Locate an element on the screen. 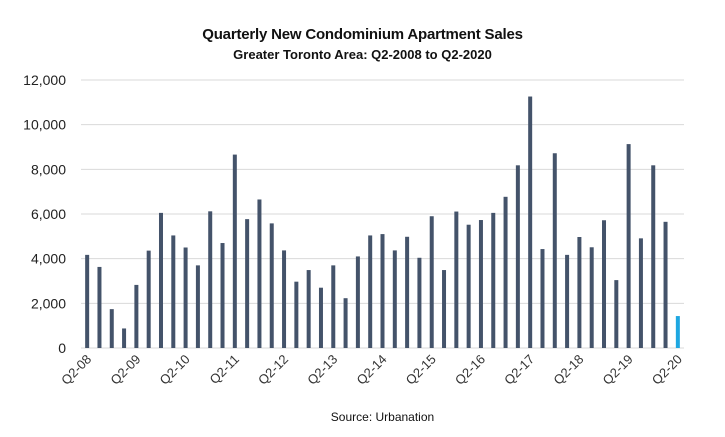 The width and height of the screenshot is (725, 437). chart-subtitle: Greater Toronto Area: Q2-2008 to Q2-2020 is located at coordinates (362, 54).